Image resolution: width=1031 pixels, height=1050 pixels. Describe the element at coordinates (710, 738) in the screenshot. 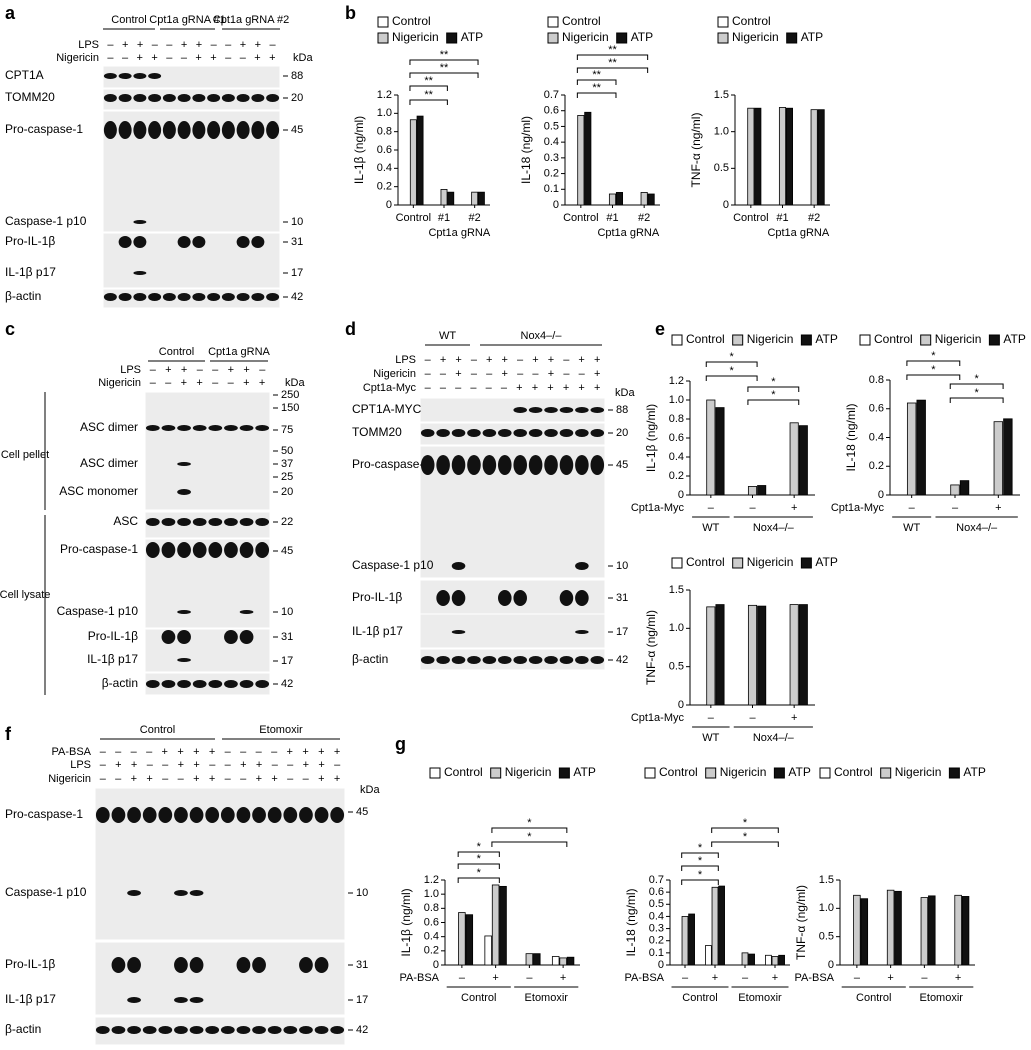

I see `group-label: WT` at that location.